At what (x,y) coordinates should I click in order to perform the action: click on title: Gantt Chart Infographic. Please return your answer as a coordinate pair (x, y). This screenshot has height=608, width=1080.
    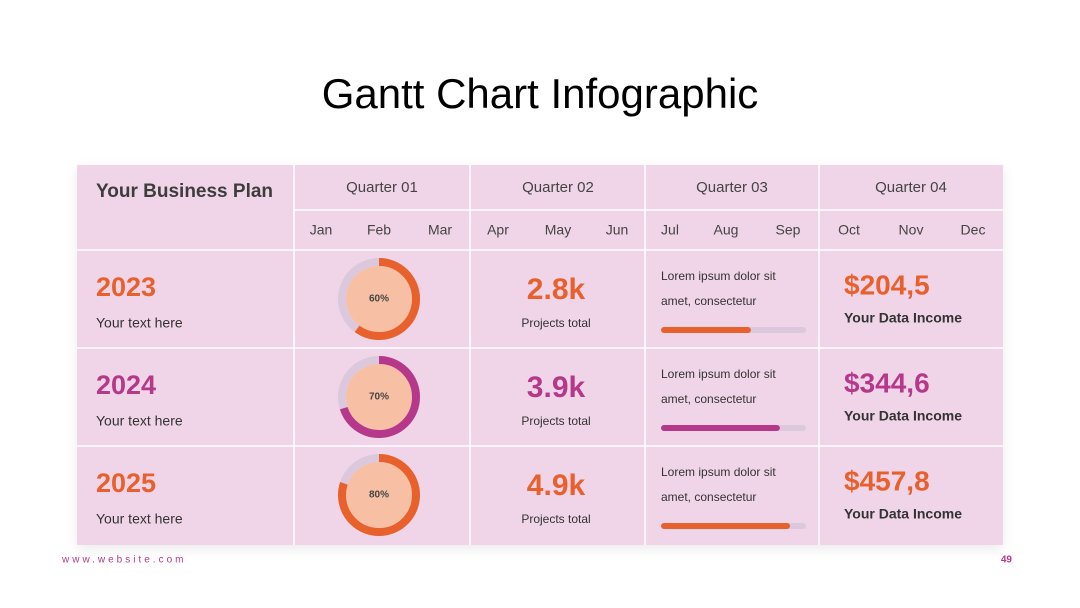
    Looking at the image, I should click on (540, 93).